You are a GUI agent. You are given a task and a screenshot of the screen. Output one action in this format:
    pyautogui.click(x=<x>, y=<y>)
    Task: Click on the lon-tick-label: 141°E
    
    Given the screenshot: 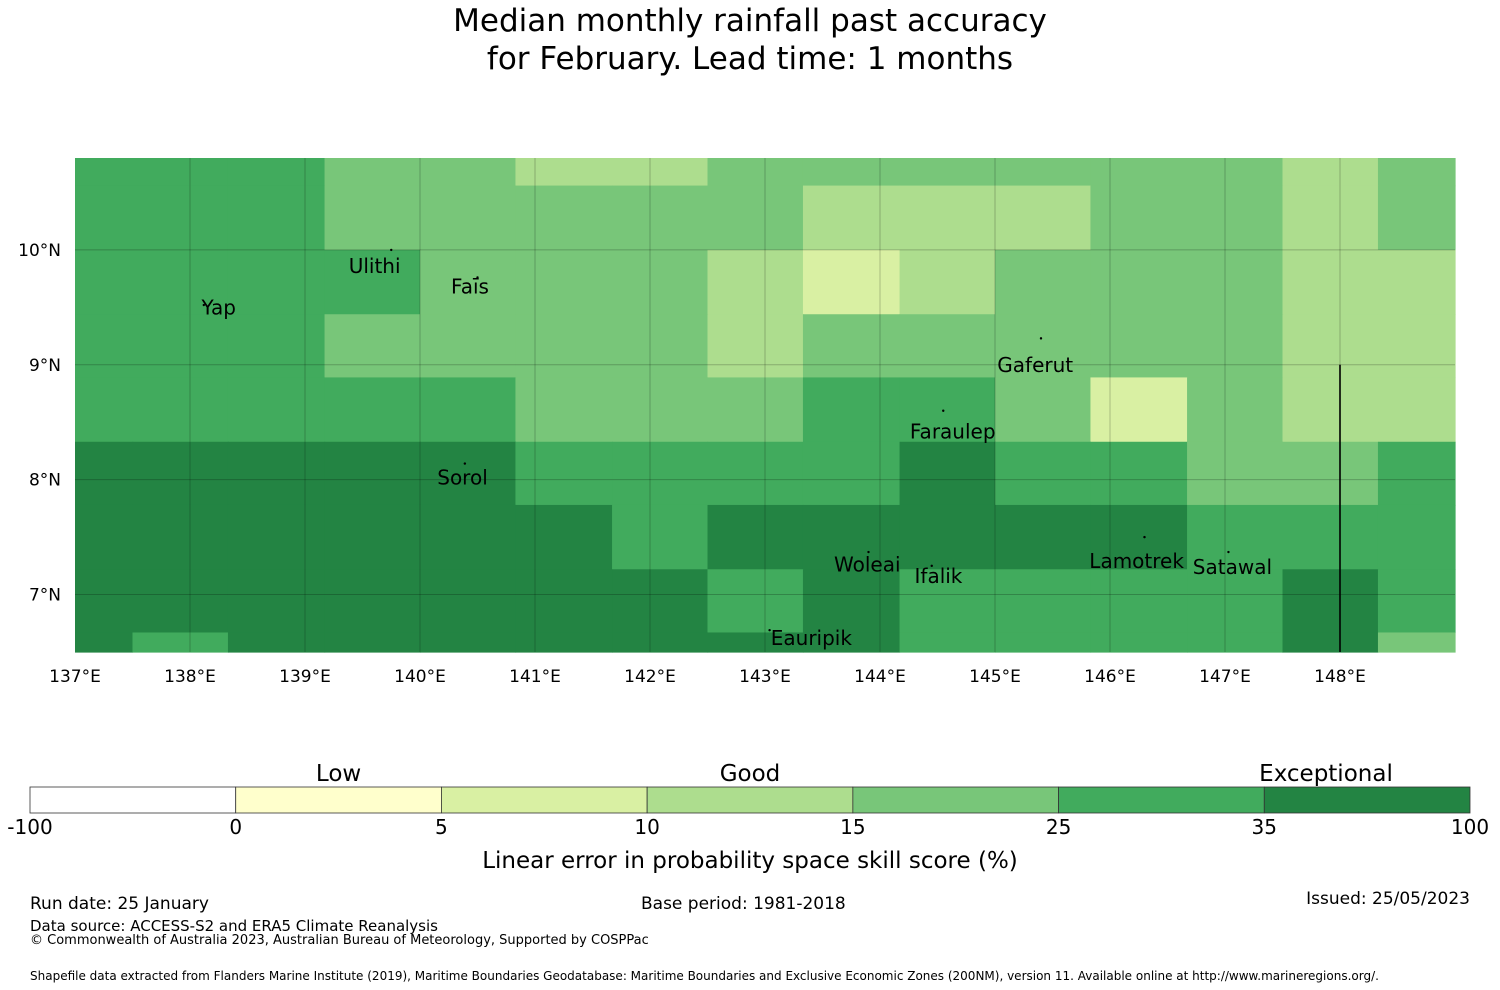 What is the action you would take?
    pyautogui.click(x=535, y=677)
    